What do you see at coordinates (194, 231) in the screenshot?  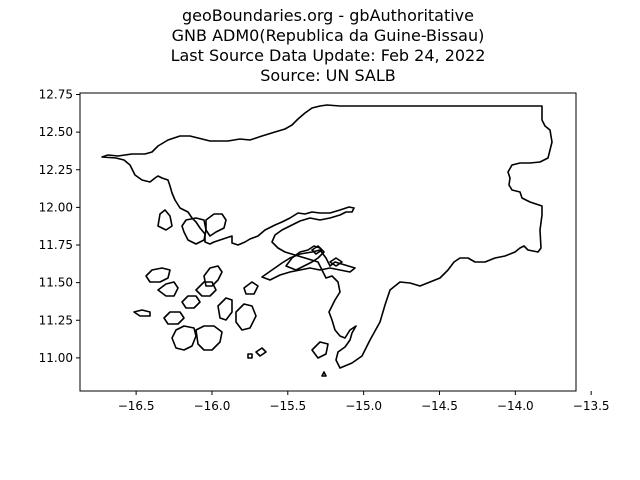 I see `island-pecixe` at bounding box center [194, 231].